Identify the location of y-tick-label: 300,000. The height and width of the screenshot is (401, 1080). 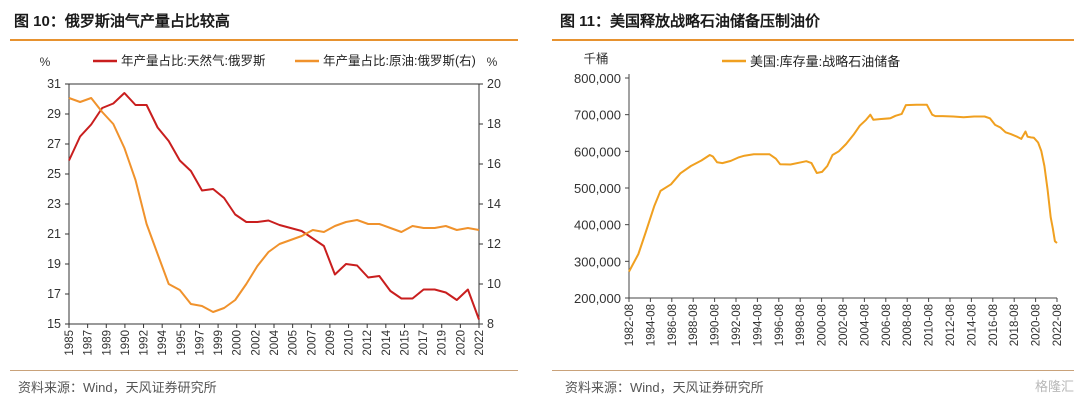
(597, 261).